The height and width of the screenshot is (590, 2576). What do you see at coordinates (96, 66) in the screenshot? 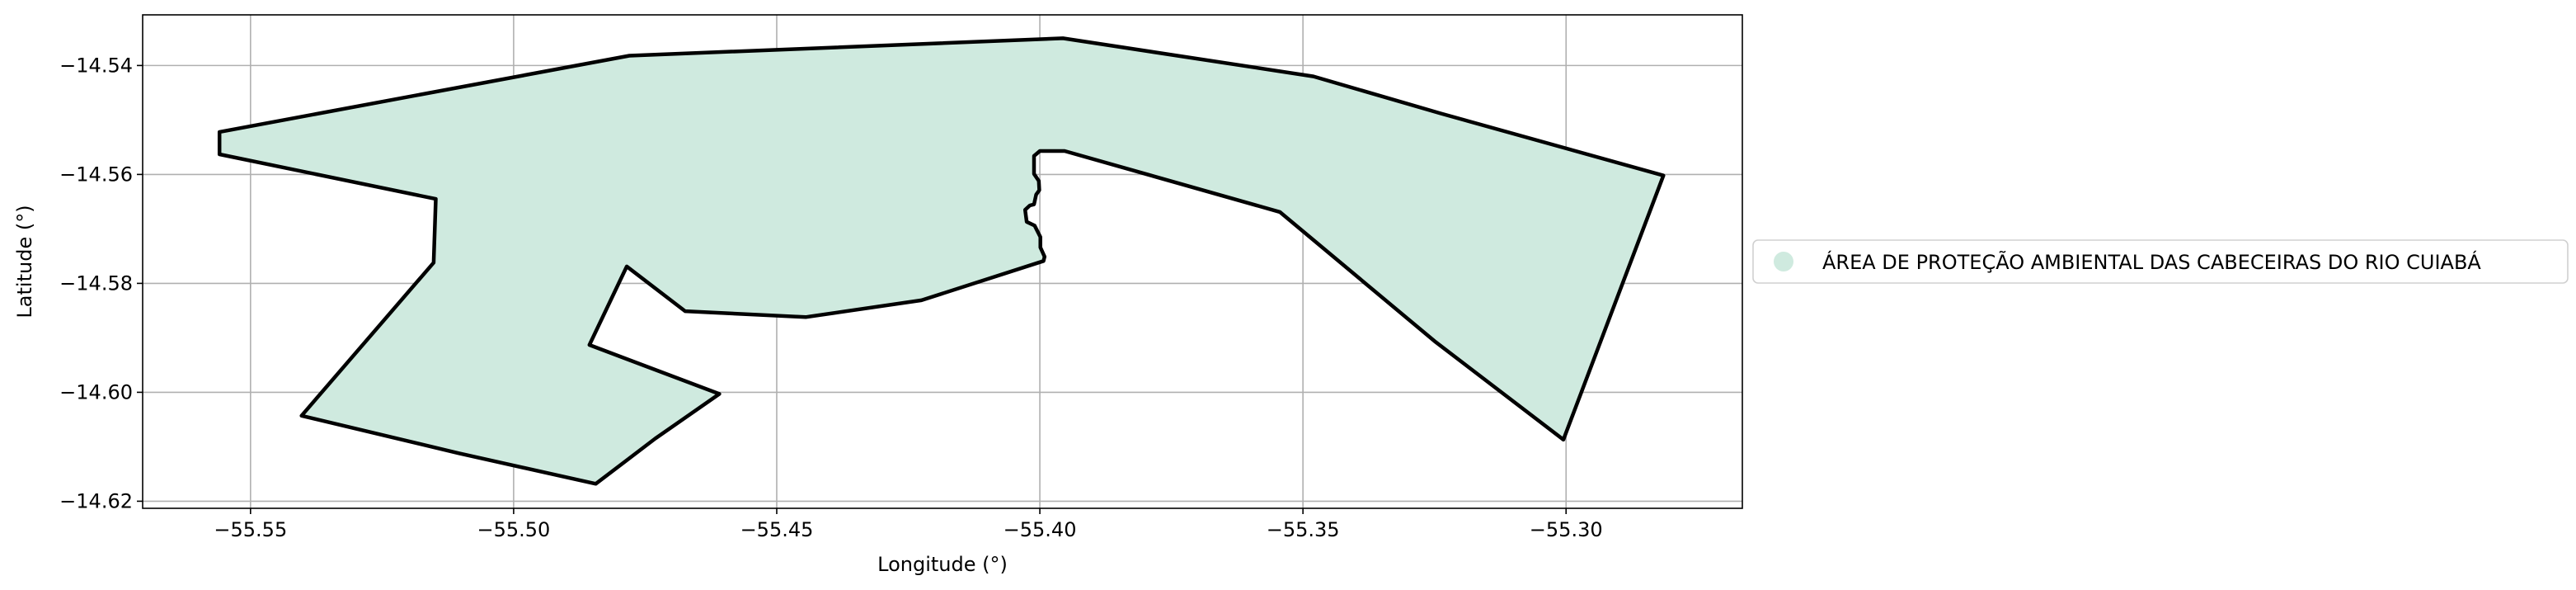
I see `y-tick-label: −14.54` at bounding box center [96, 66].